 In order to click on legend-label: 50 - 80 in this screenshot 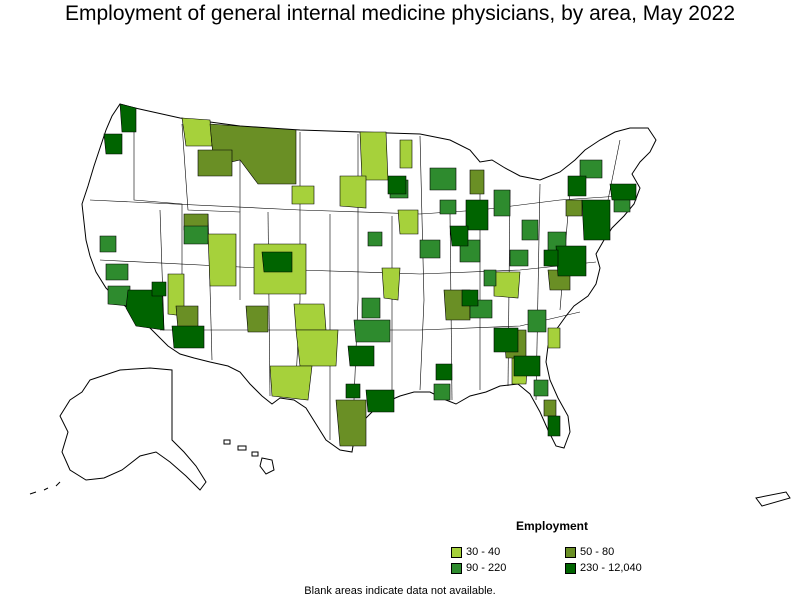, I will do `click(597, 552)`.